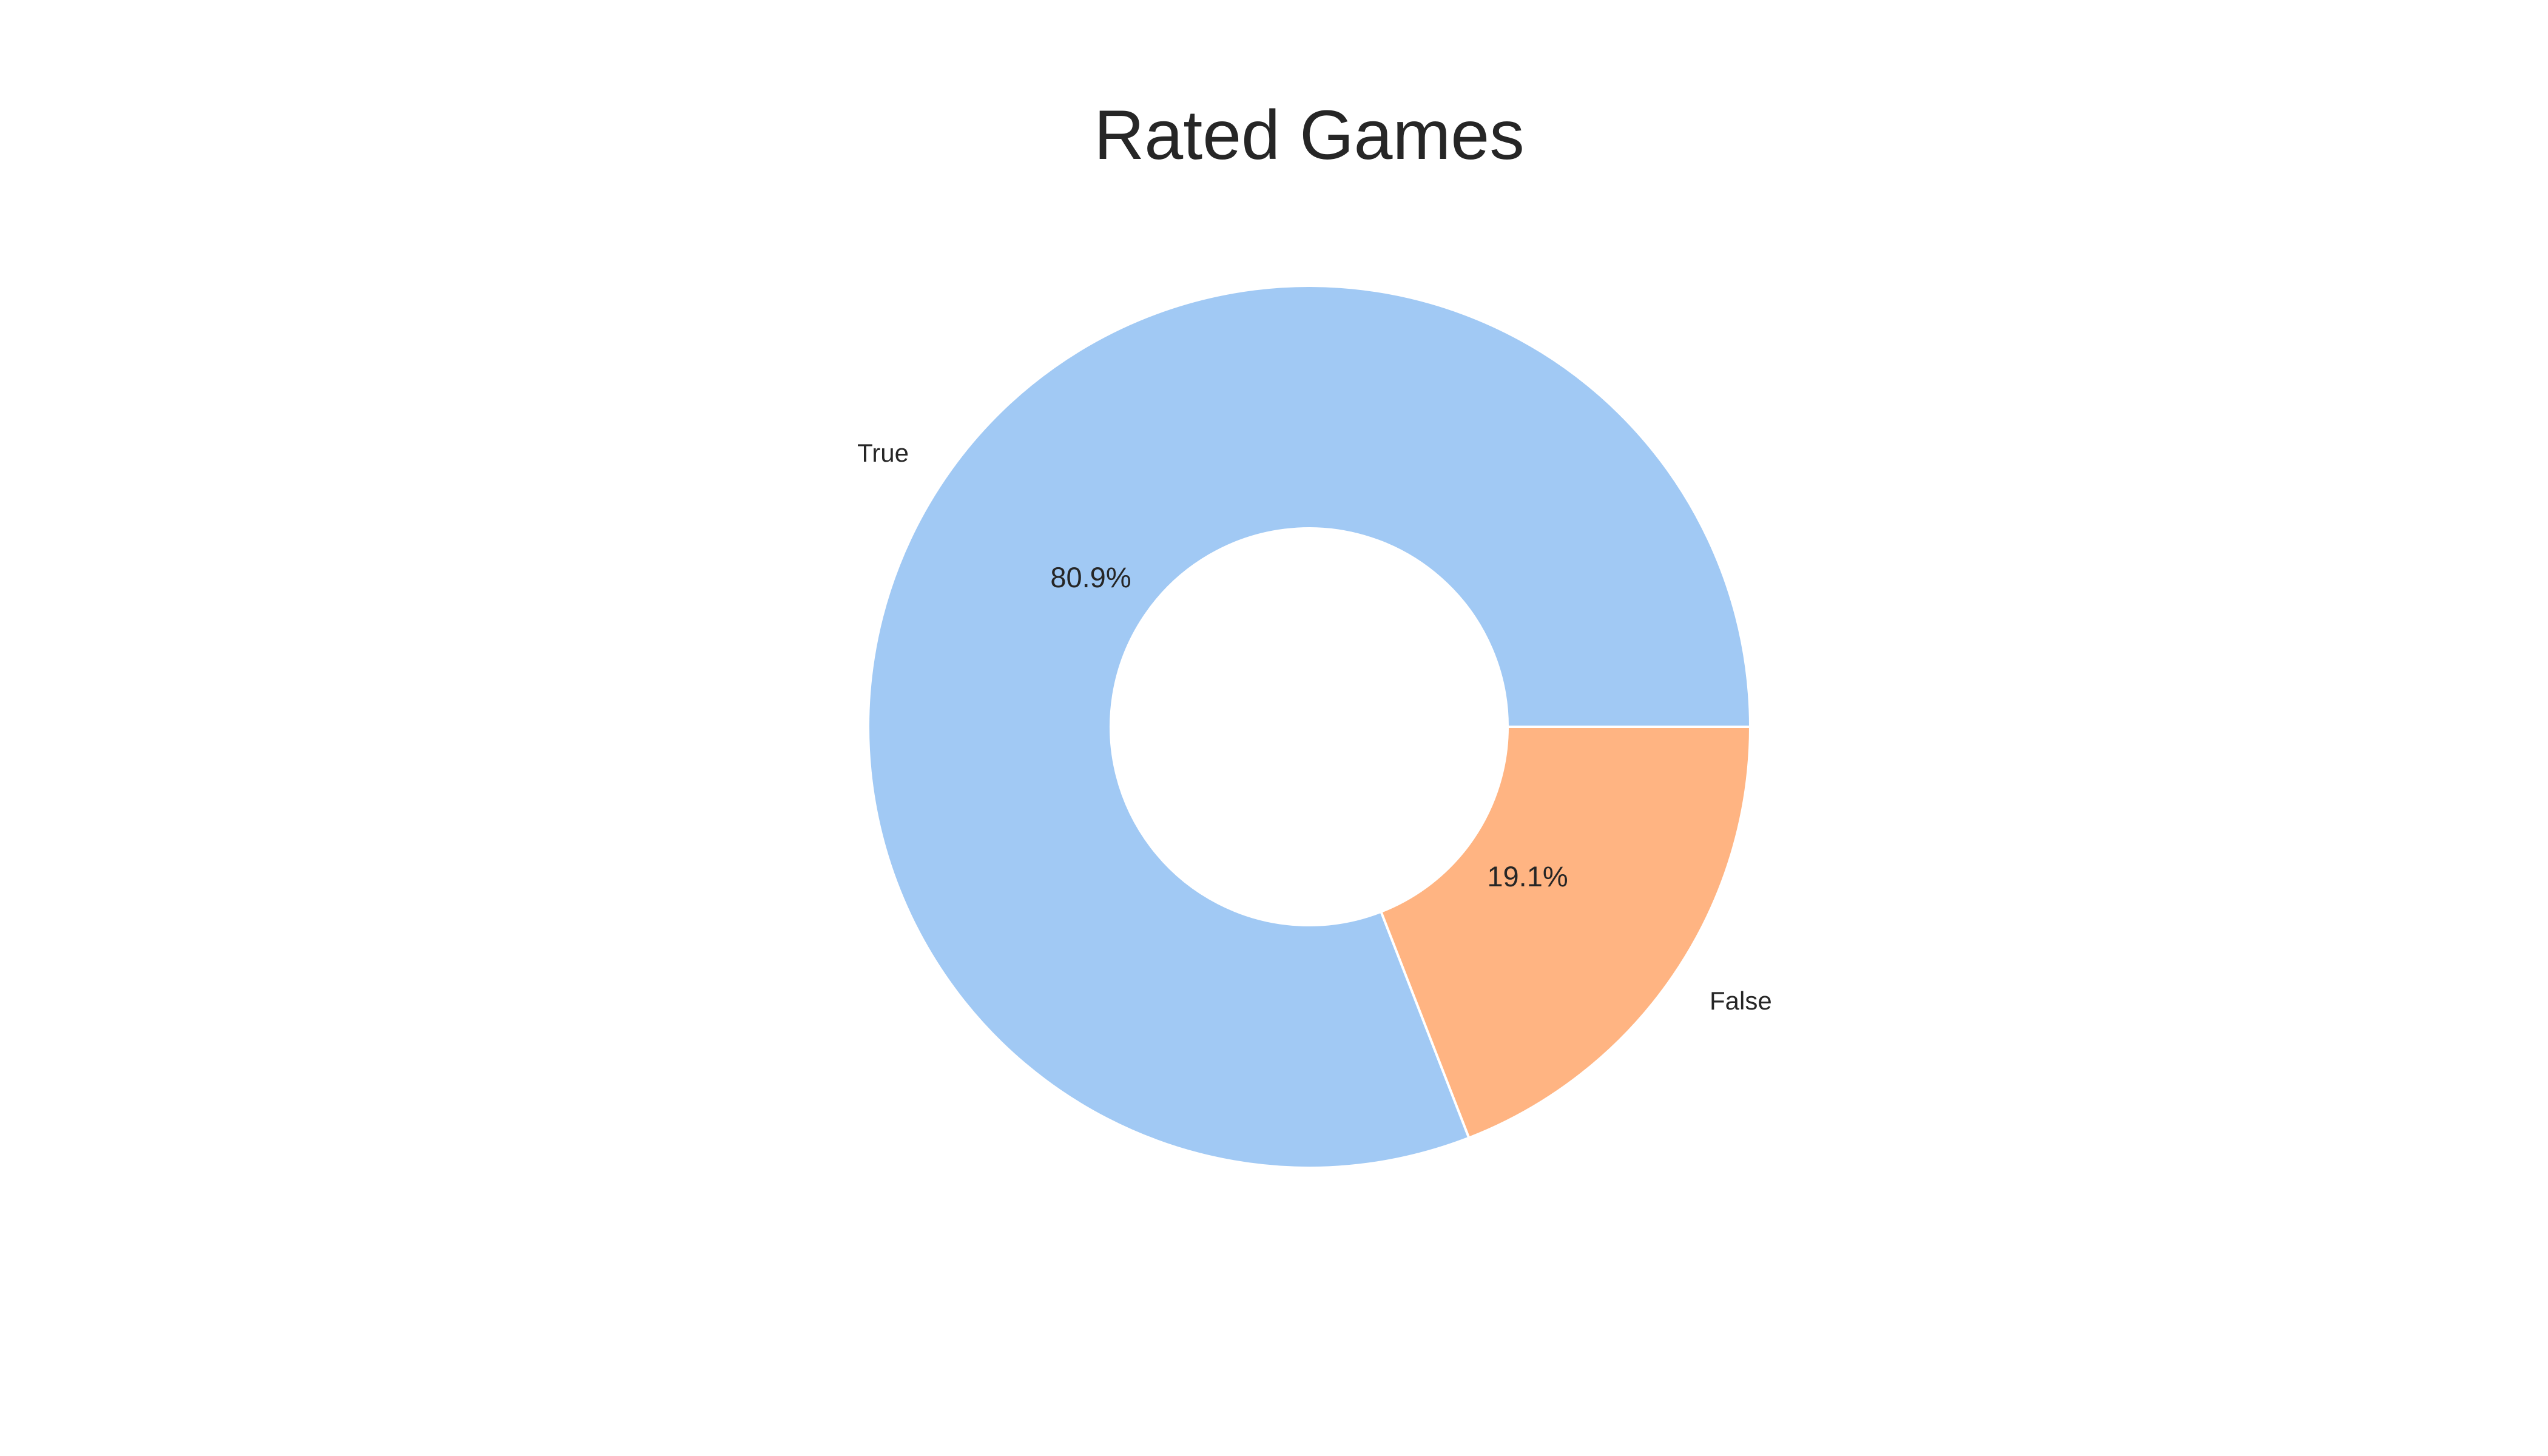 This screenshot has width=2548, height=1456. What do you see at coordinates (1527, 876) in the screenshot?
I see `percent-label-false: 19.1%` at bounding box center [1527, 876].